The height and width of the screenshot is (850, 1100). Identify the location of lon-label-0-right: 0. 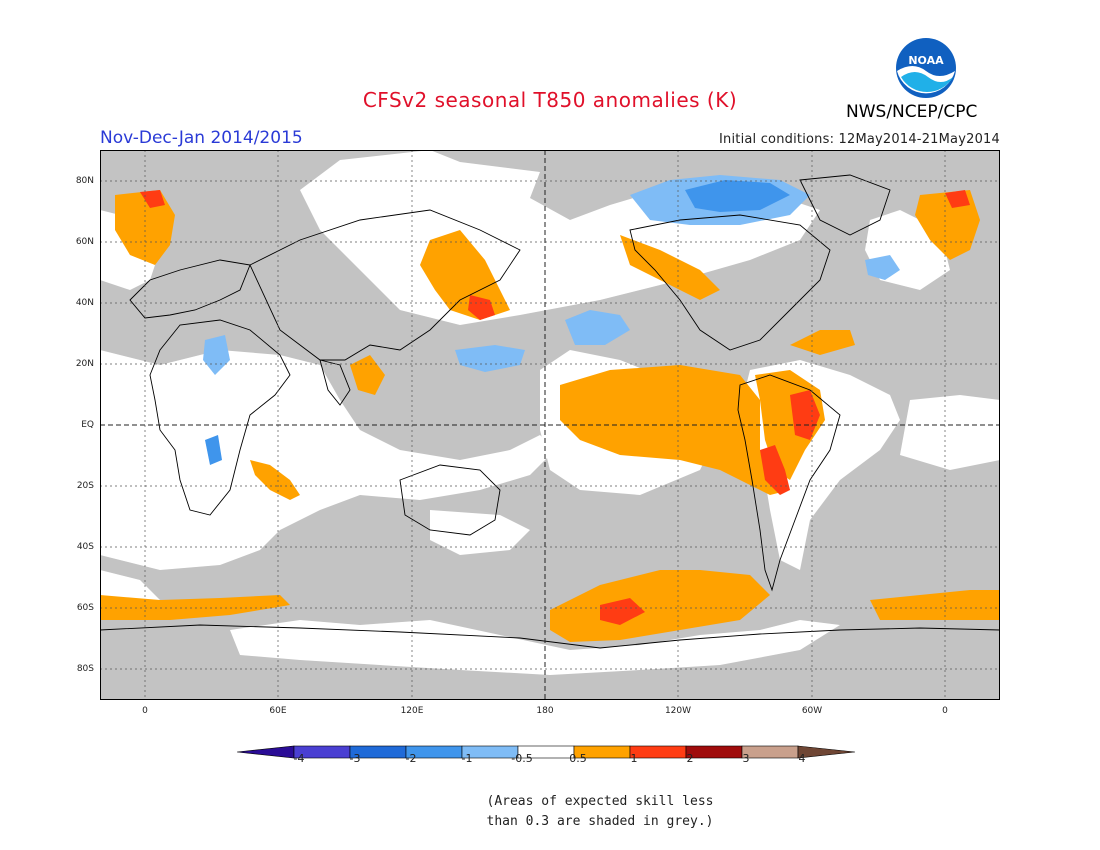
(945, 711).